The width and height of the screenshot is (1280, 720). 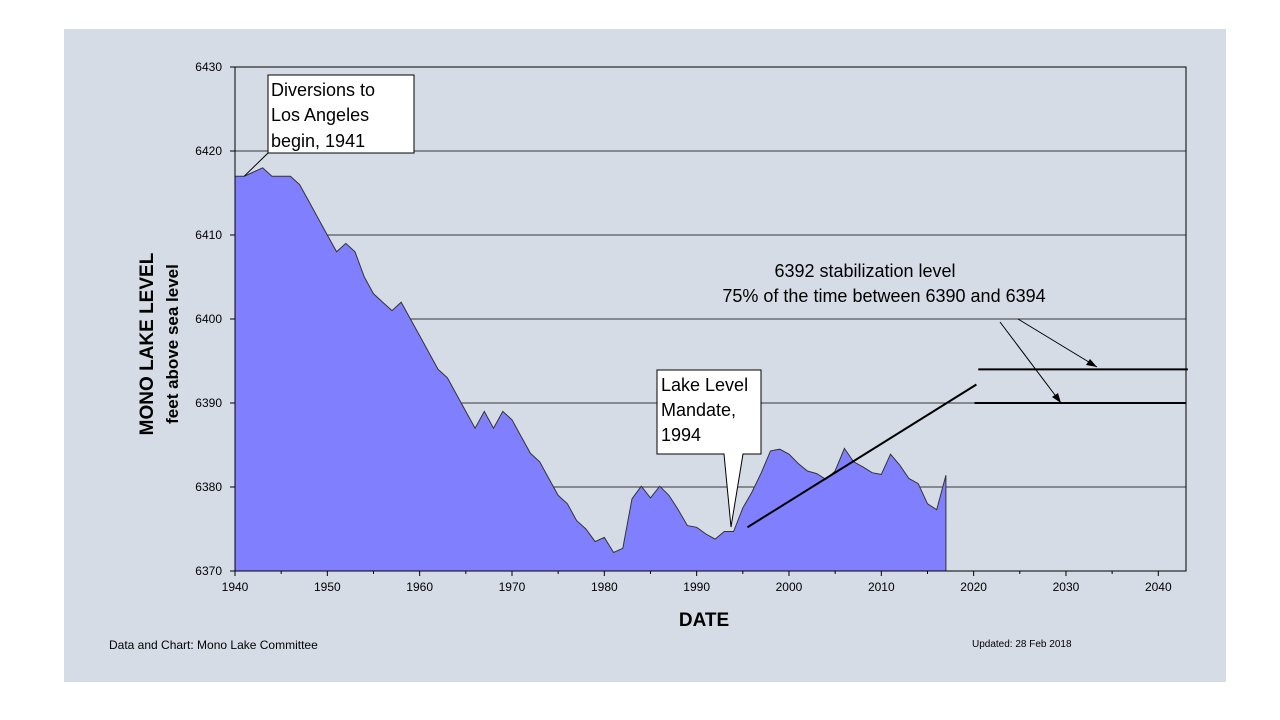 What do you see at coordinates (864, 271) in the screenshot?
I see `stabilization-line-1: 6392 stabilization level` at bounding box center [864, 271].